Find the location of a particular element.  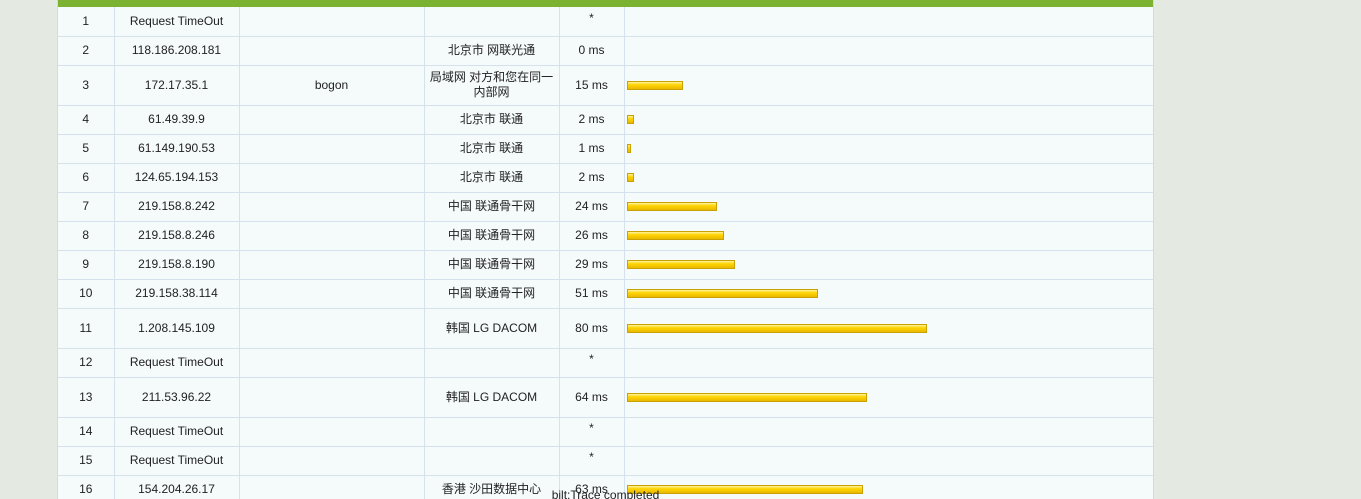

table-row: 12 Request TimeOut * is located at coordinates (605, 363).